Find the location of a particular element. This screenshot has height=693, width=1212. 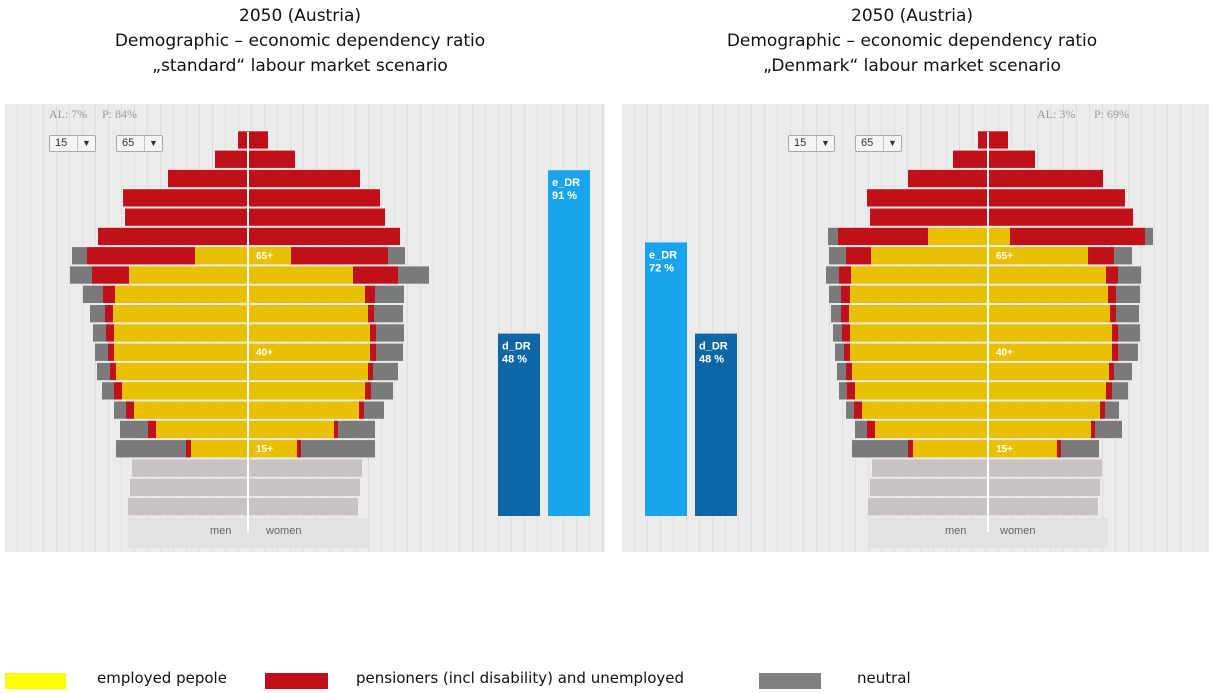

max-age-value: 65 is located at coordinates (128, 143).